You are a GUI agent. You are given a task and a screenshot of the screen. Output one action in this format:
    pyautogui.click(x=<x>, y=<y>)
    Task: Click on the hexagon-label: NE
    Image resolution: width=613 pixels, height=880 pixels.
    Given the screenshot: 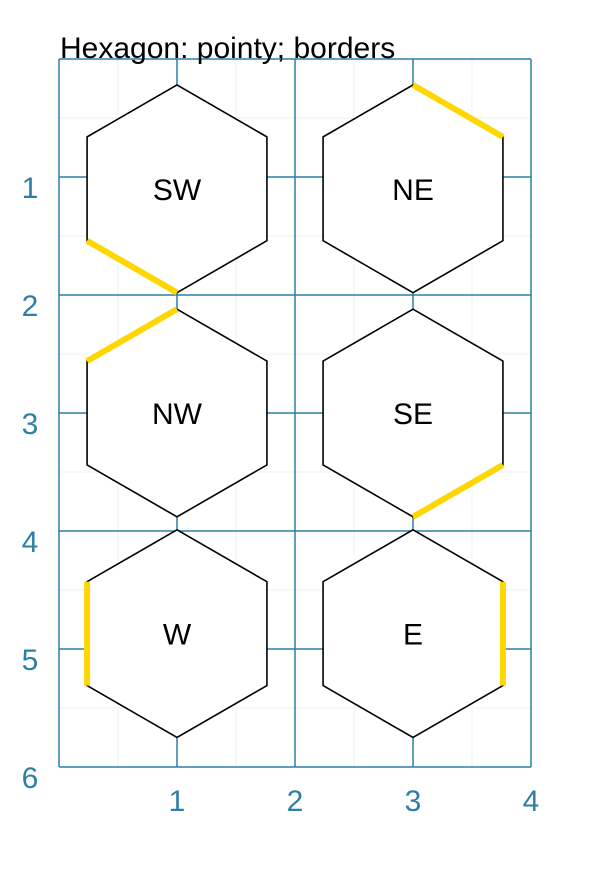 What is the action you would take?
    pyautogui.click(x=413, y=190)
    